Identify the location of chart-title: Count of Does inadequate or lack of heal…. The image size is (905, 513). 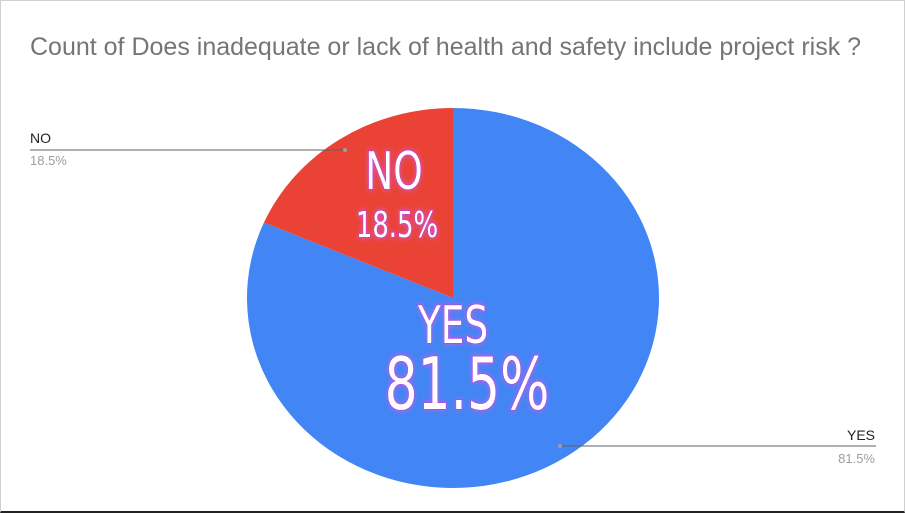
(446, 47).